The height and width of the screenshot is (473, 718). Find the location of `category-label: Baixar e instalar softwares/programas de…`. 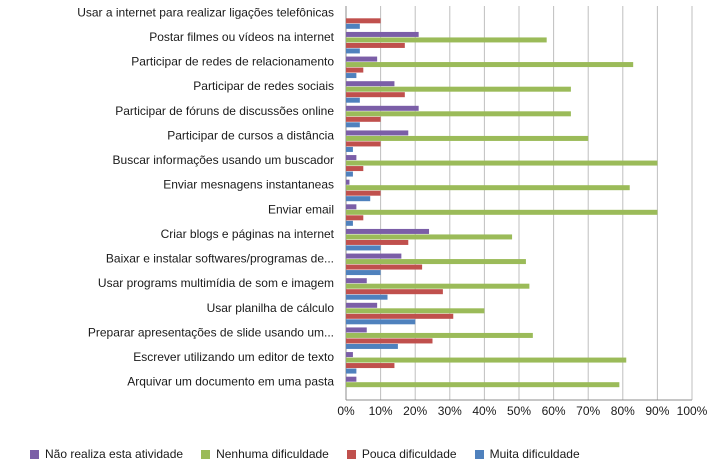

category-label: Baixar e instalar softwares/programas de… is located at coordinates (220, 259).